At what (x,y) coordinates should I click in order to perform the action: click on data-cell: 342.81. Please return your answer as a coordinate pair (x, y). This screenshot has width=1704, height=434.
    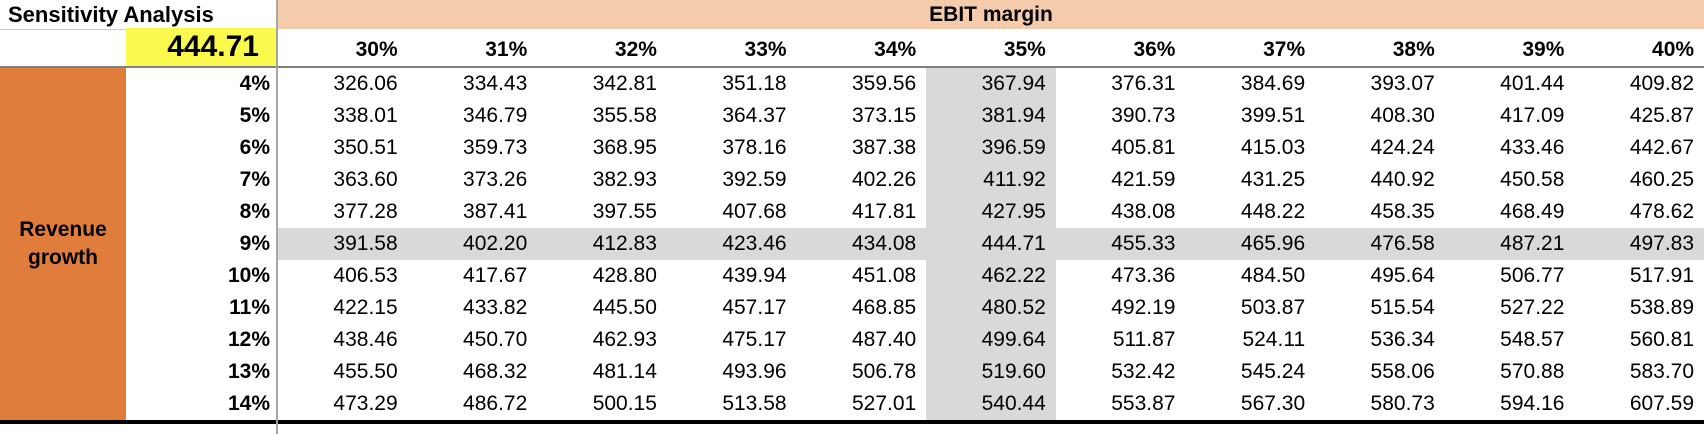
    Looking at the image, I should click on (624, 83).